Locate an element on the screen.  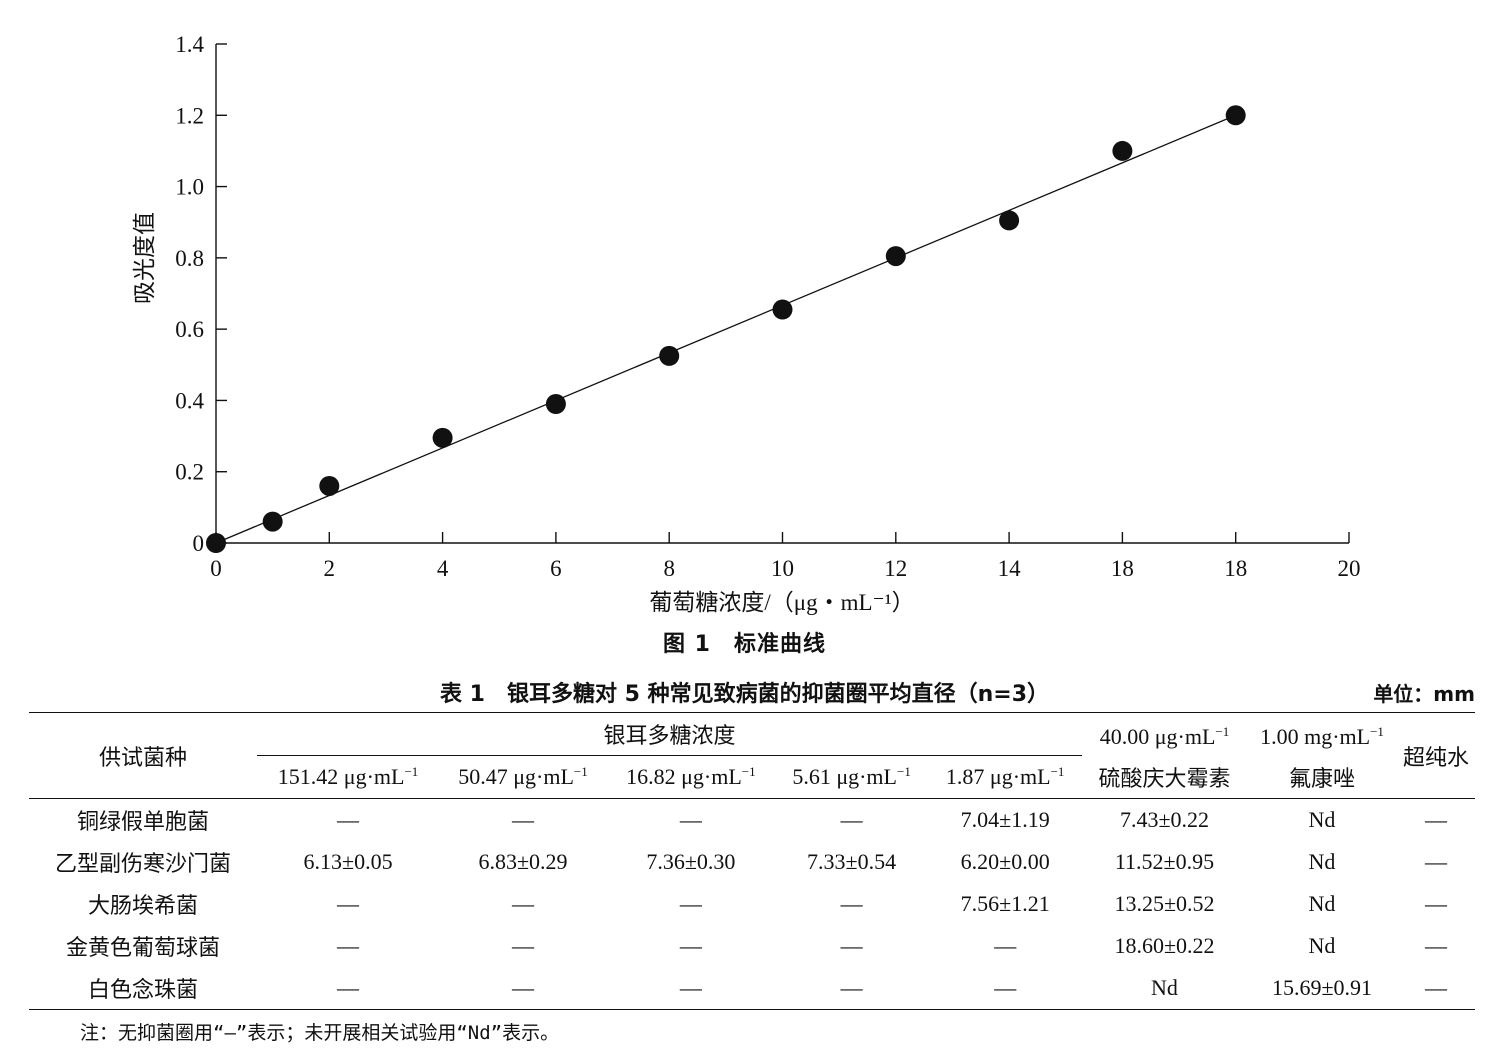
table-note: 注：无抑菌圈用“—”表示；未开展相关试验用“Nd”表示。 is located at coordinates (320, 1033).